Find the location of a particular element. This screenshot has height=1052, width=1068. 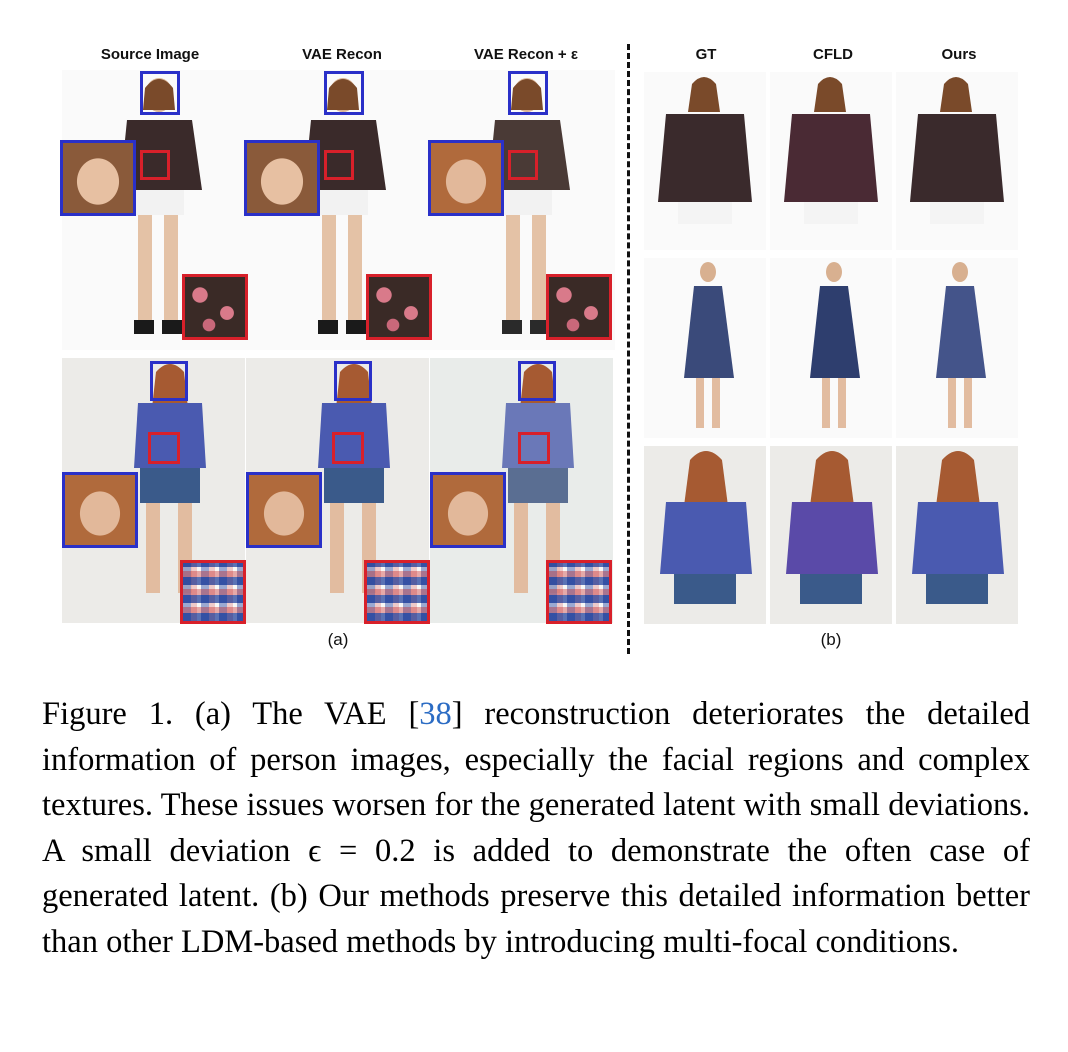

image-cfld-row2 is located at coordinates (831, 348).